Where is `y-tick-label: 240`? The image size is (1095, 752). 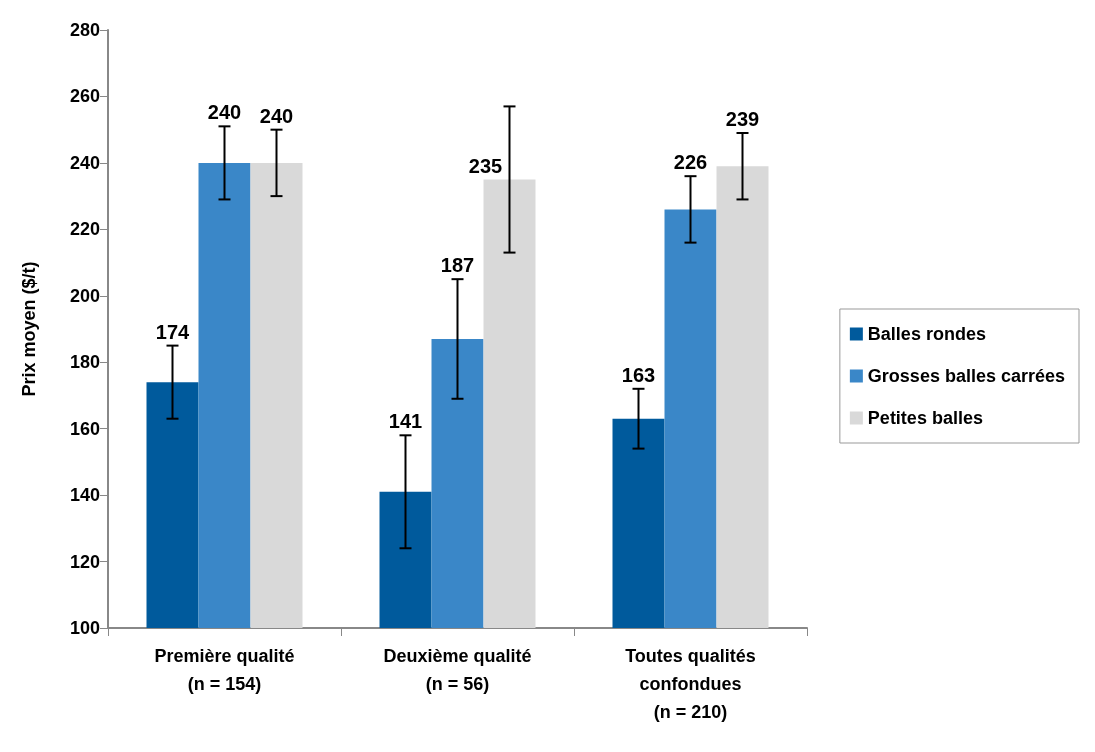
y-tick-label: 240 is located at coordinates (84, 162).